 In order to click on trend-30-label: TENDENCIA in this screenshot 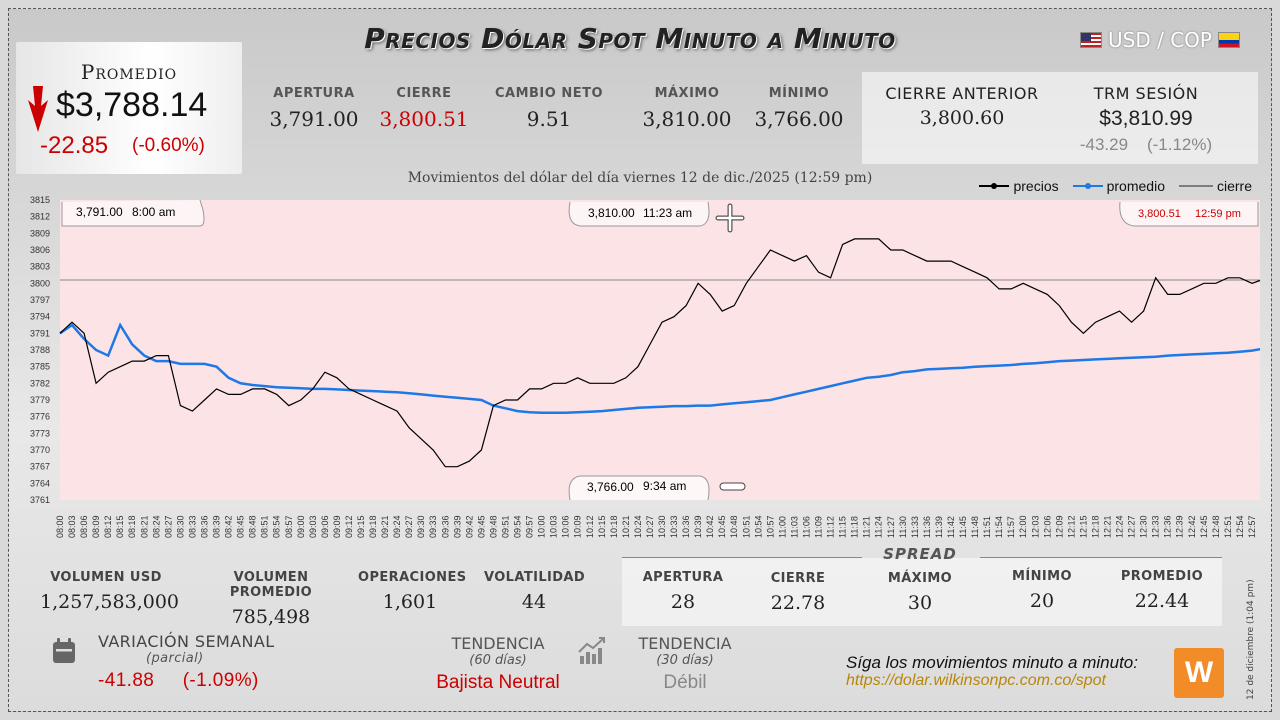, I will do `click(685, 643)`.